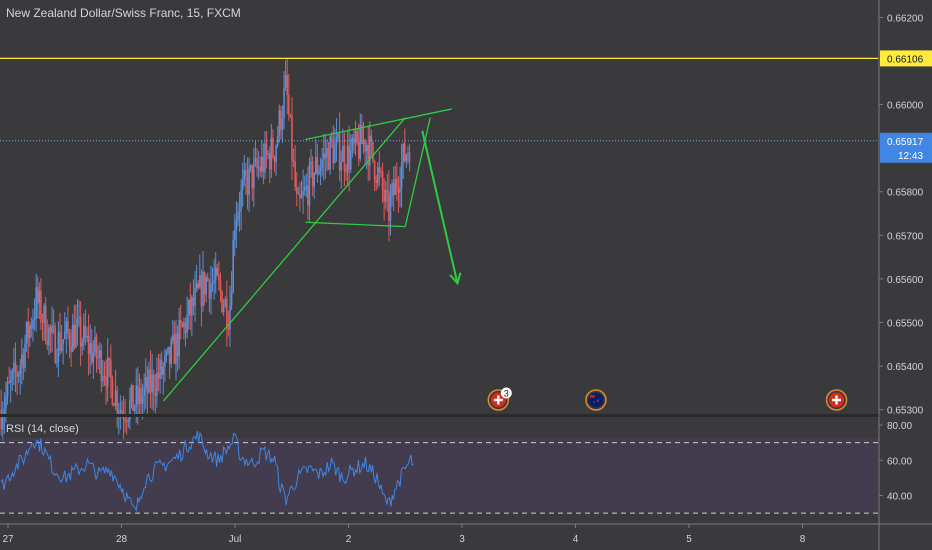  Describe the element at coordinates (355, 224) in the screenshot. I see `trendline-wedge-bottom` at that location.